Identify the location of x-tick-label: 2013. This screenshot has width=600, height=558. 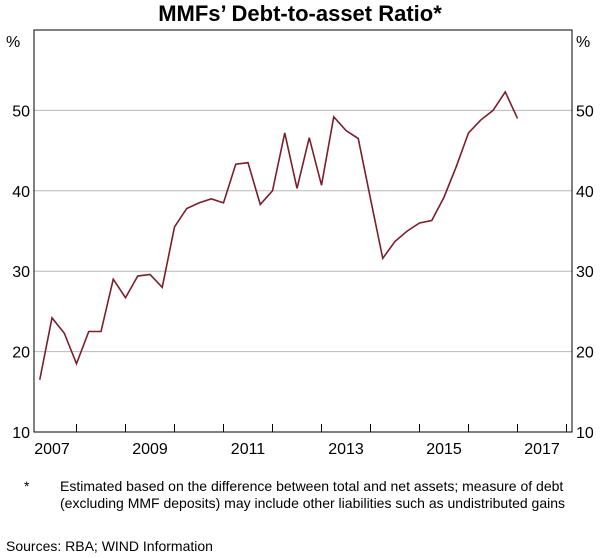
(346, 449).